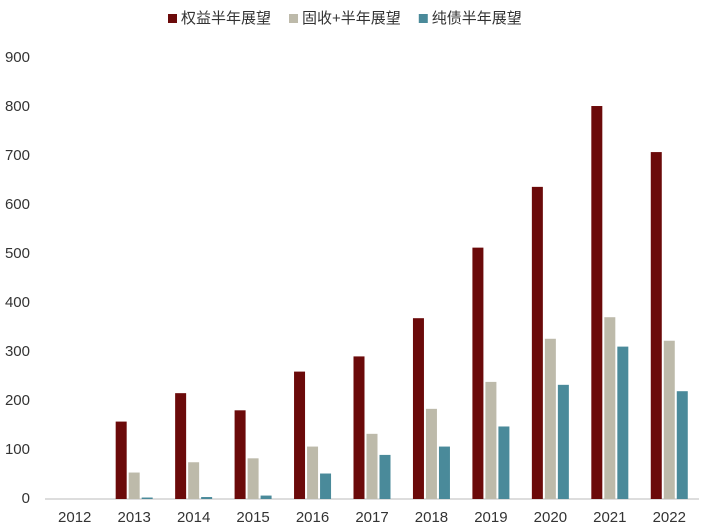 The image size is (703, 532). What do you see at coordinates (17, 155) in the screenshot?
I see `y-tick-label: 700` at bounding box center [17, 155].